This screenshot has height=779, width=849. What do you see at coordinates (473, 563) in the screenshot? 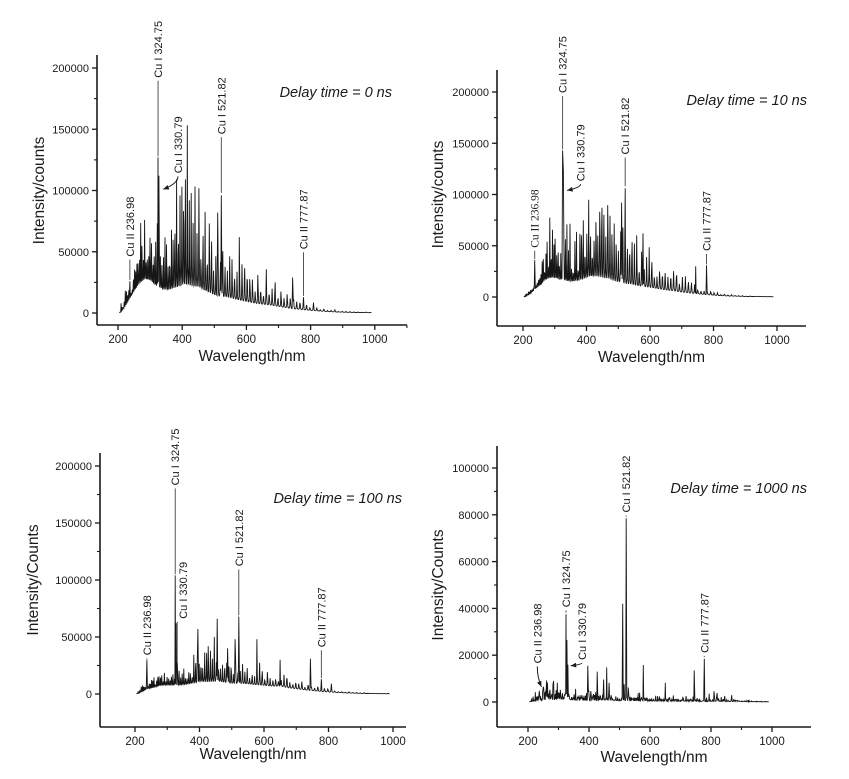
I see `y-tick-label: 60000` at bounding box center [473, 563].